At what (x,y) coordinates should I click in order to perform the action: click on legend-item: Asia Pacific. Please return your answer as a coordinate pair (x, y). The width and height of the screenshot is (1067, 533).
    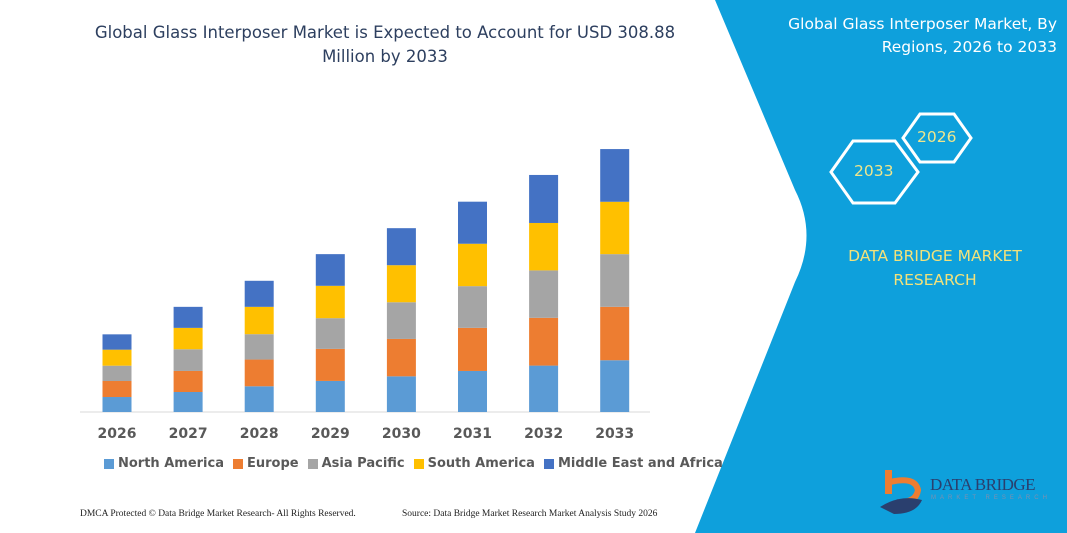
    Looking at the image, I should click on (356, 463).